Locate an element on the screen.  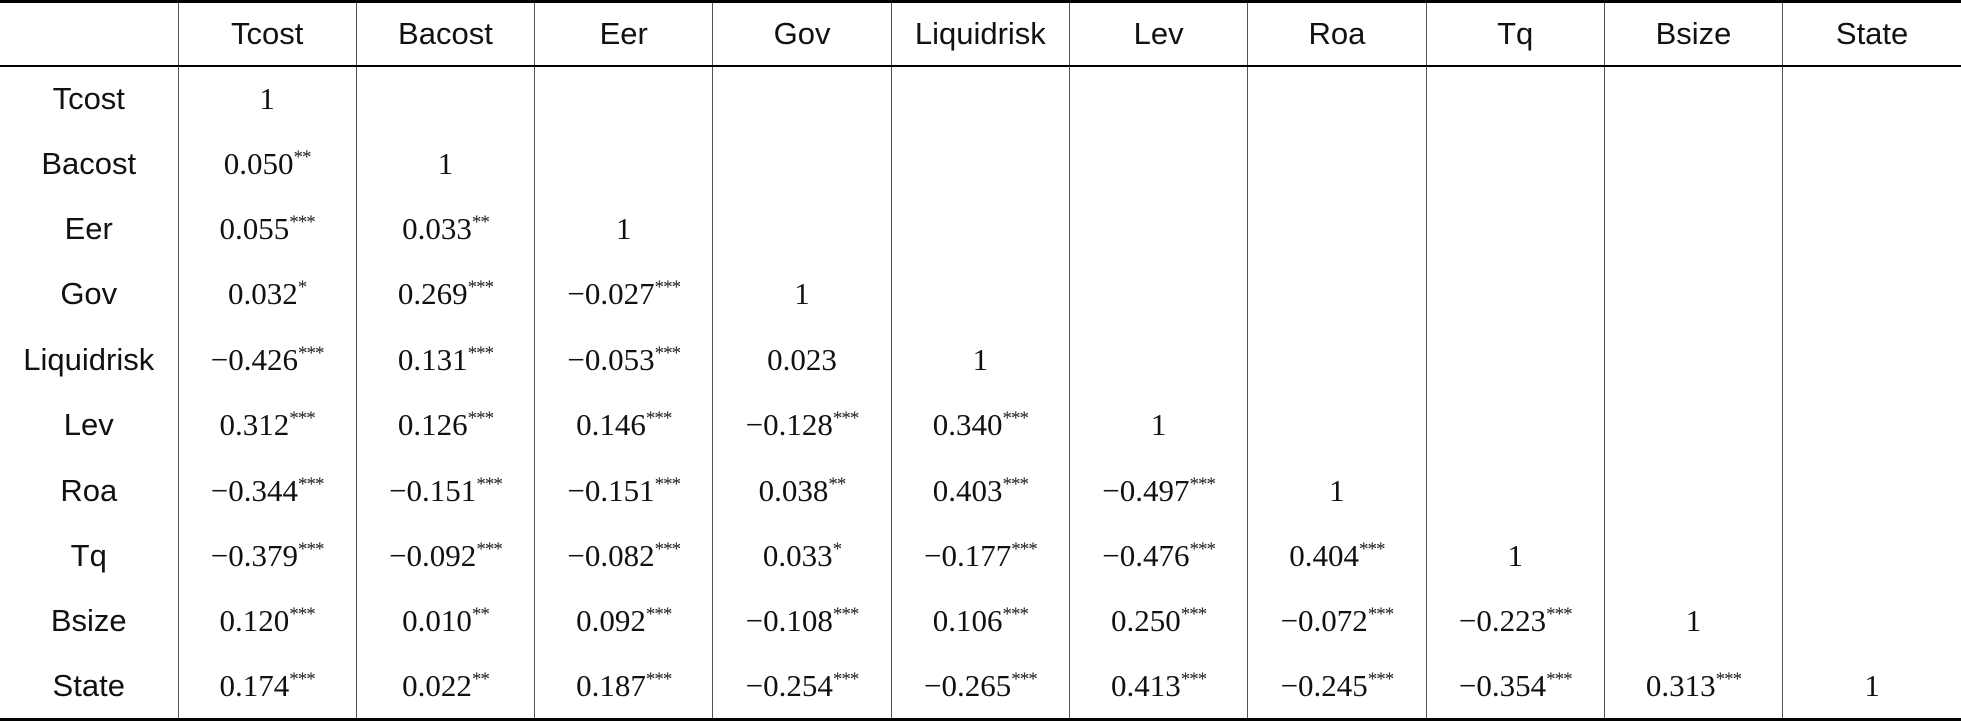
correlation-cell: −0.223*** is located at coordinates (1515, 621).